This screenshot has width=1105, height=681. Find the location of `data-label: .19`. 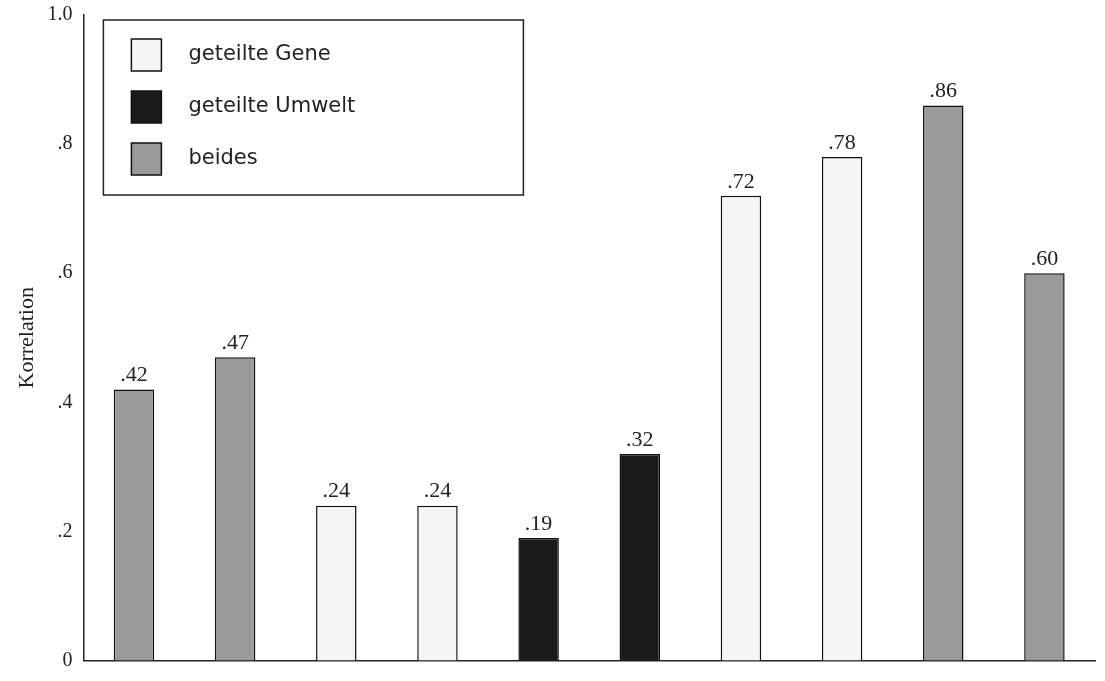

data-label: .19 is located at coordinates (538, 522).